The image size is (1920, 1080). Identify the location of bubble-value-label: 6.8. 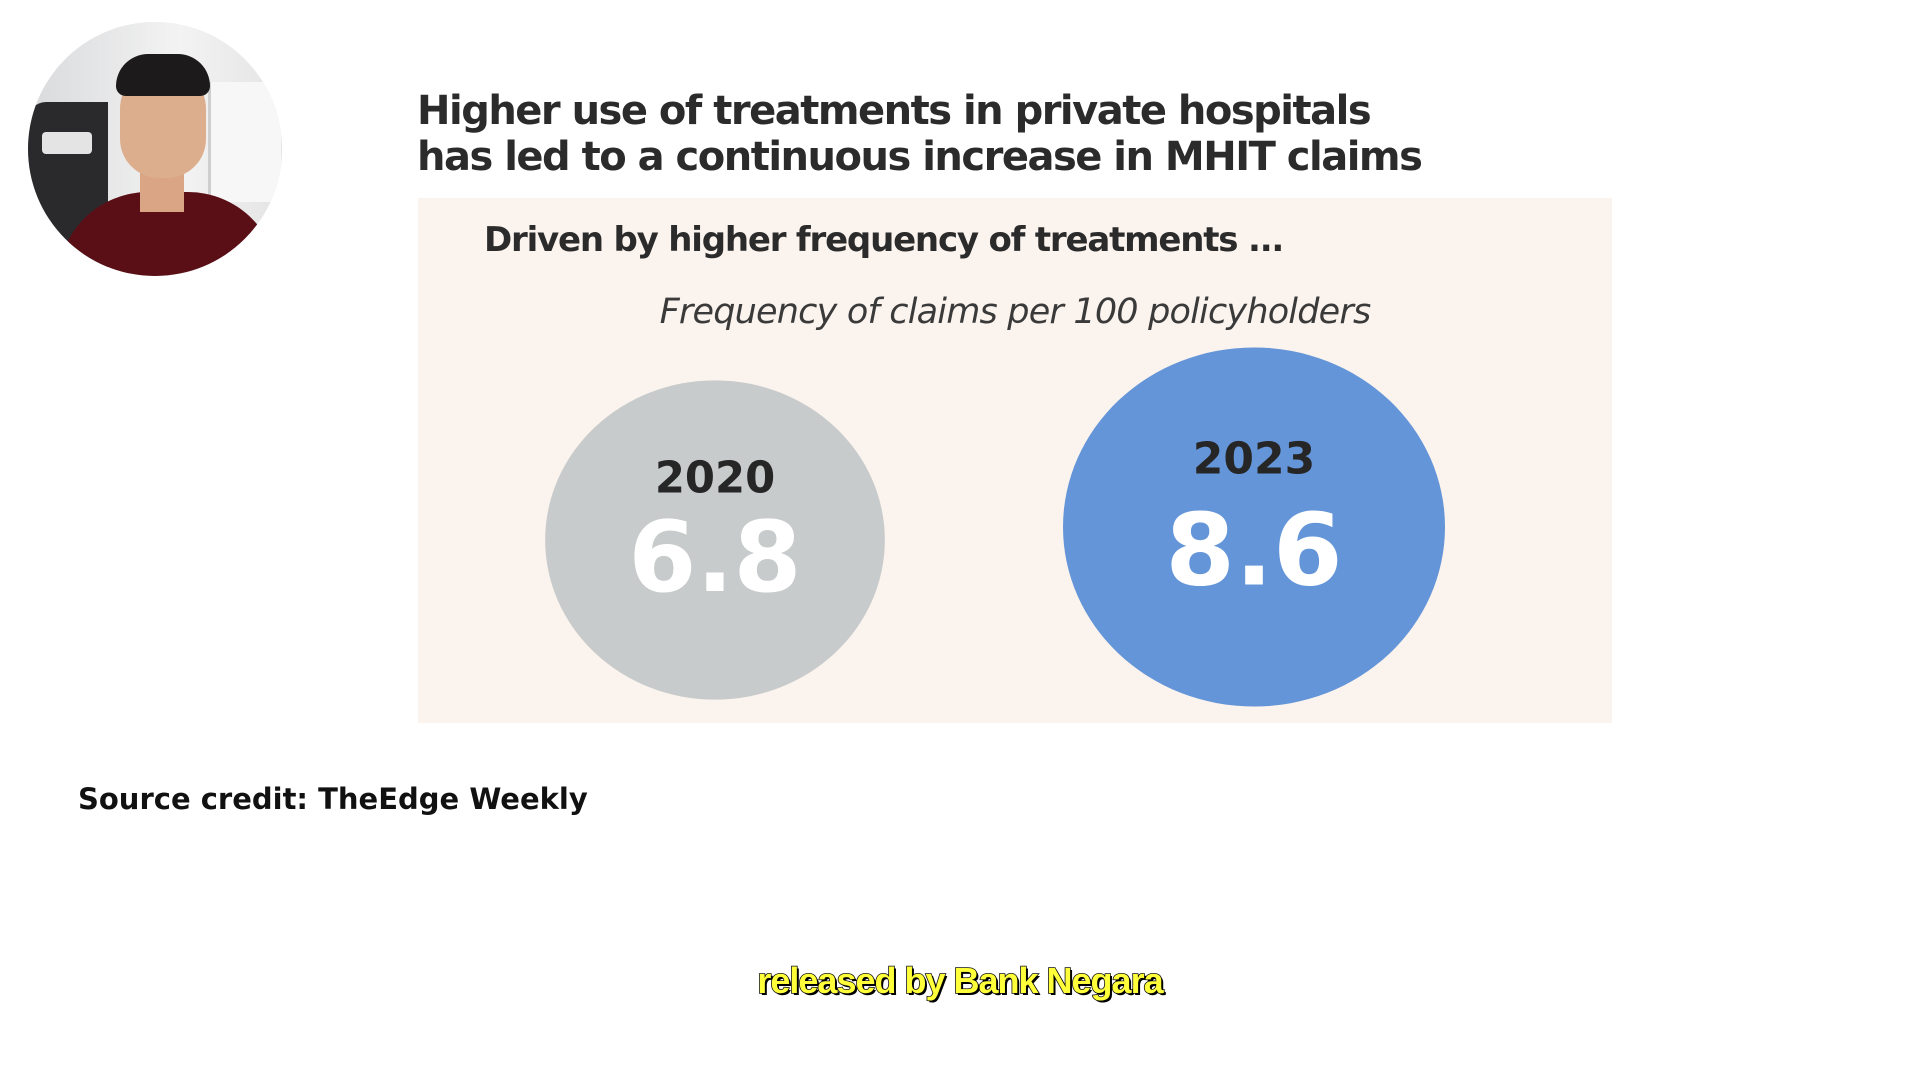
(714, 558).